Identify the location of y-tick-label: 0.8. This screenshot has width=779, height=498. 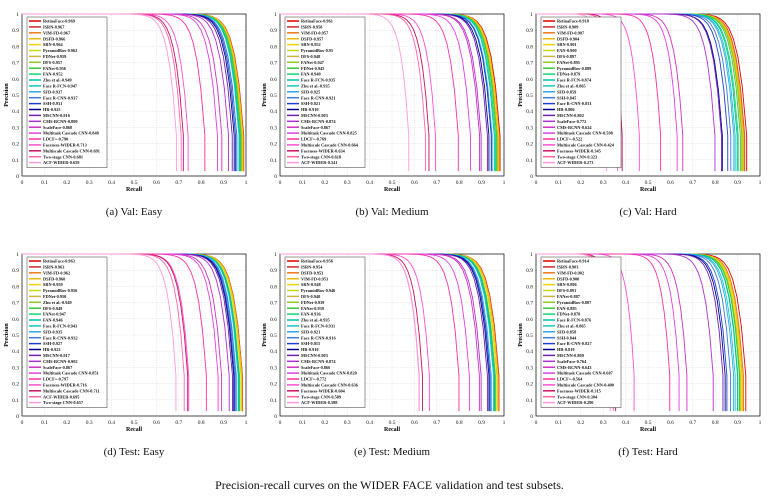
(273, 47).